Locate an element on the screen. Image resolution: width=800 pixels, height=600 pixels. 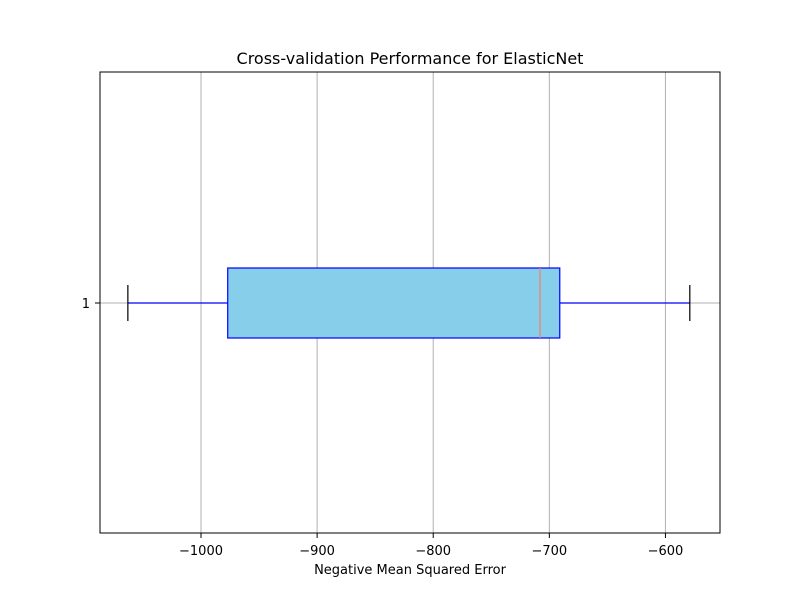
x-axis-ticks: −1000 −900 −800 −700 −600 is located at coordinates (431, 546).